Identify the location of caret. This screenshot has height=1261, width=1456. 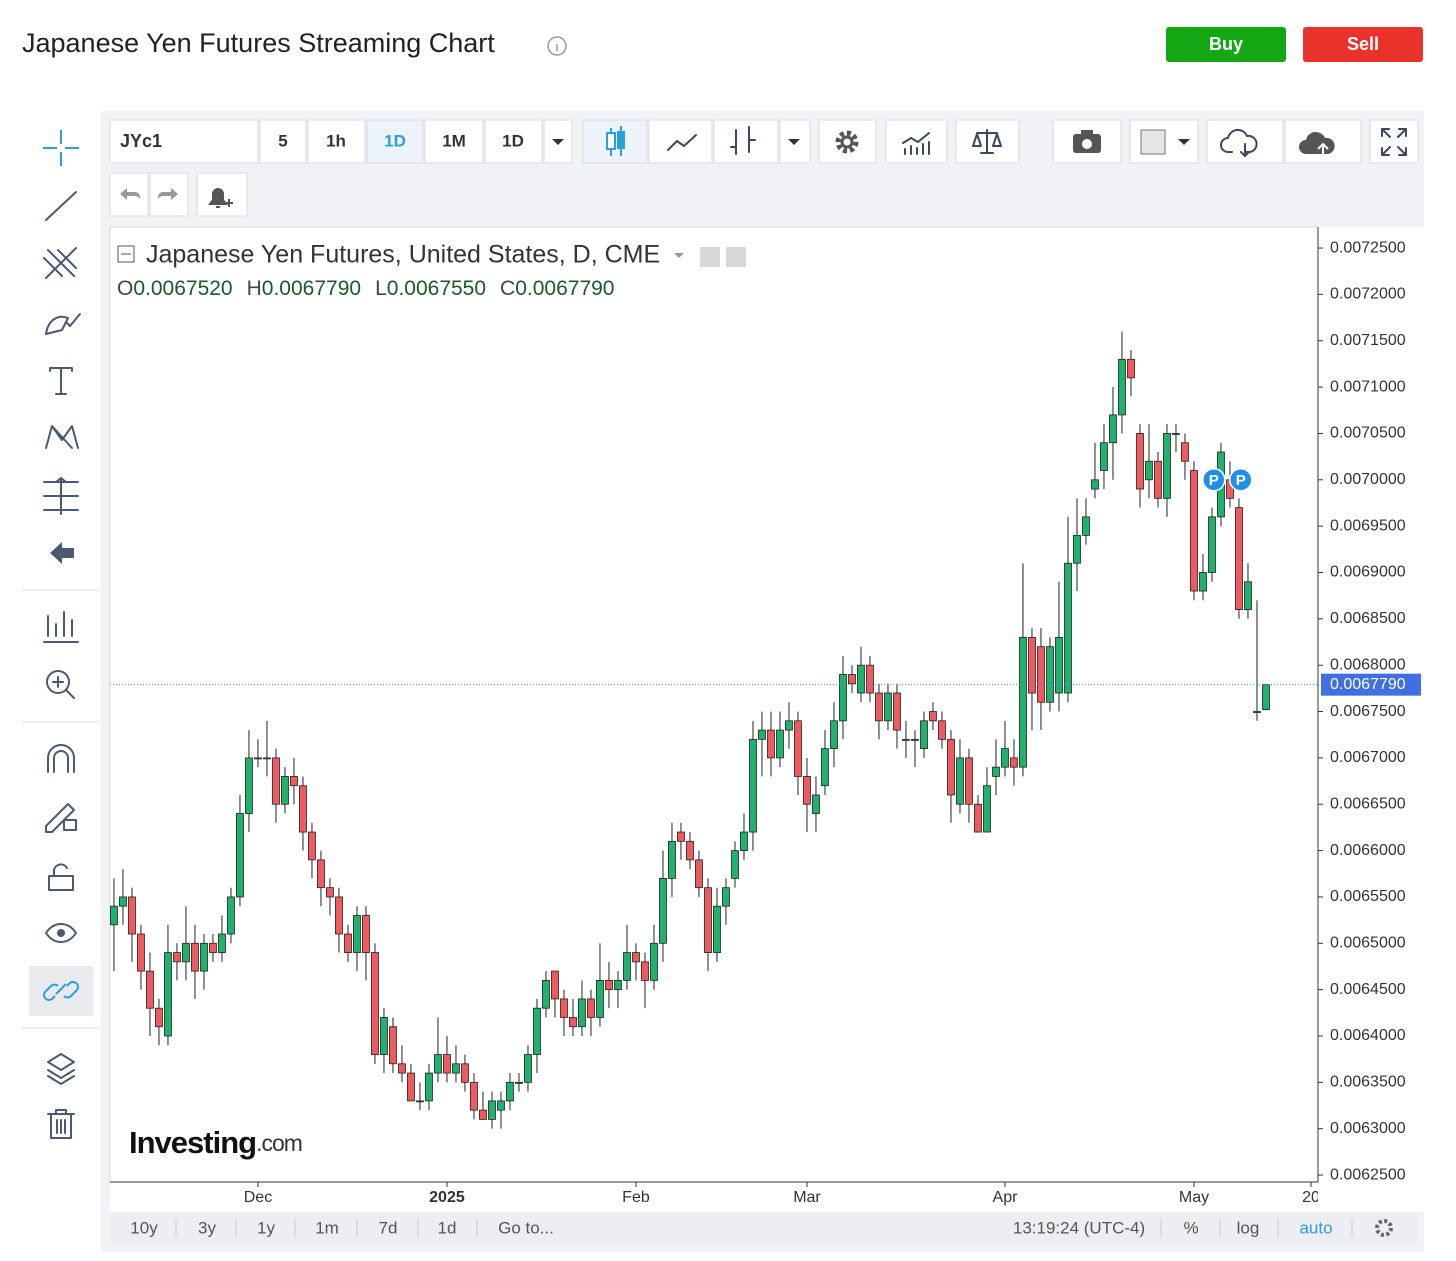
(794, 142).